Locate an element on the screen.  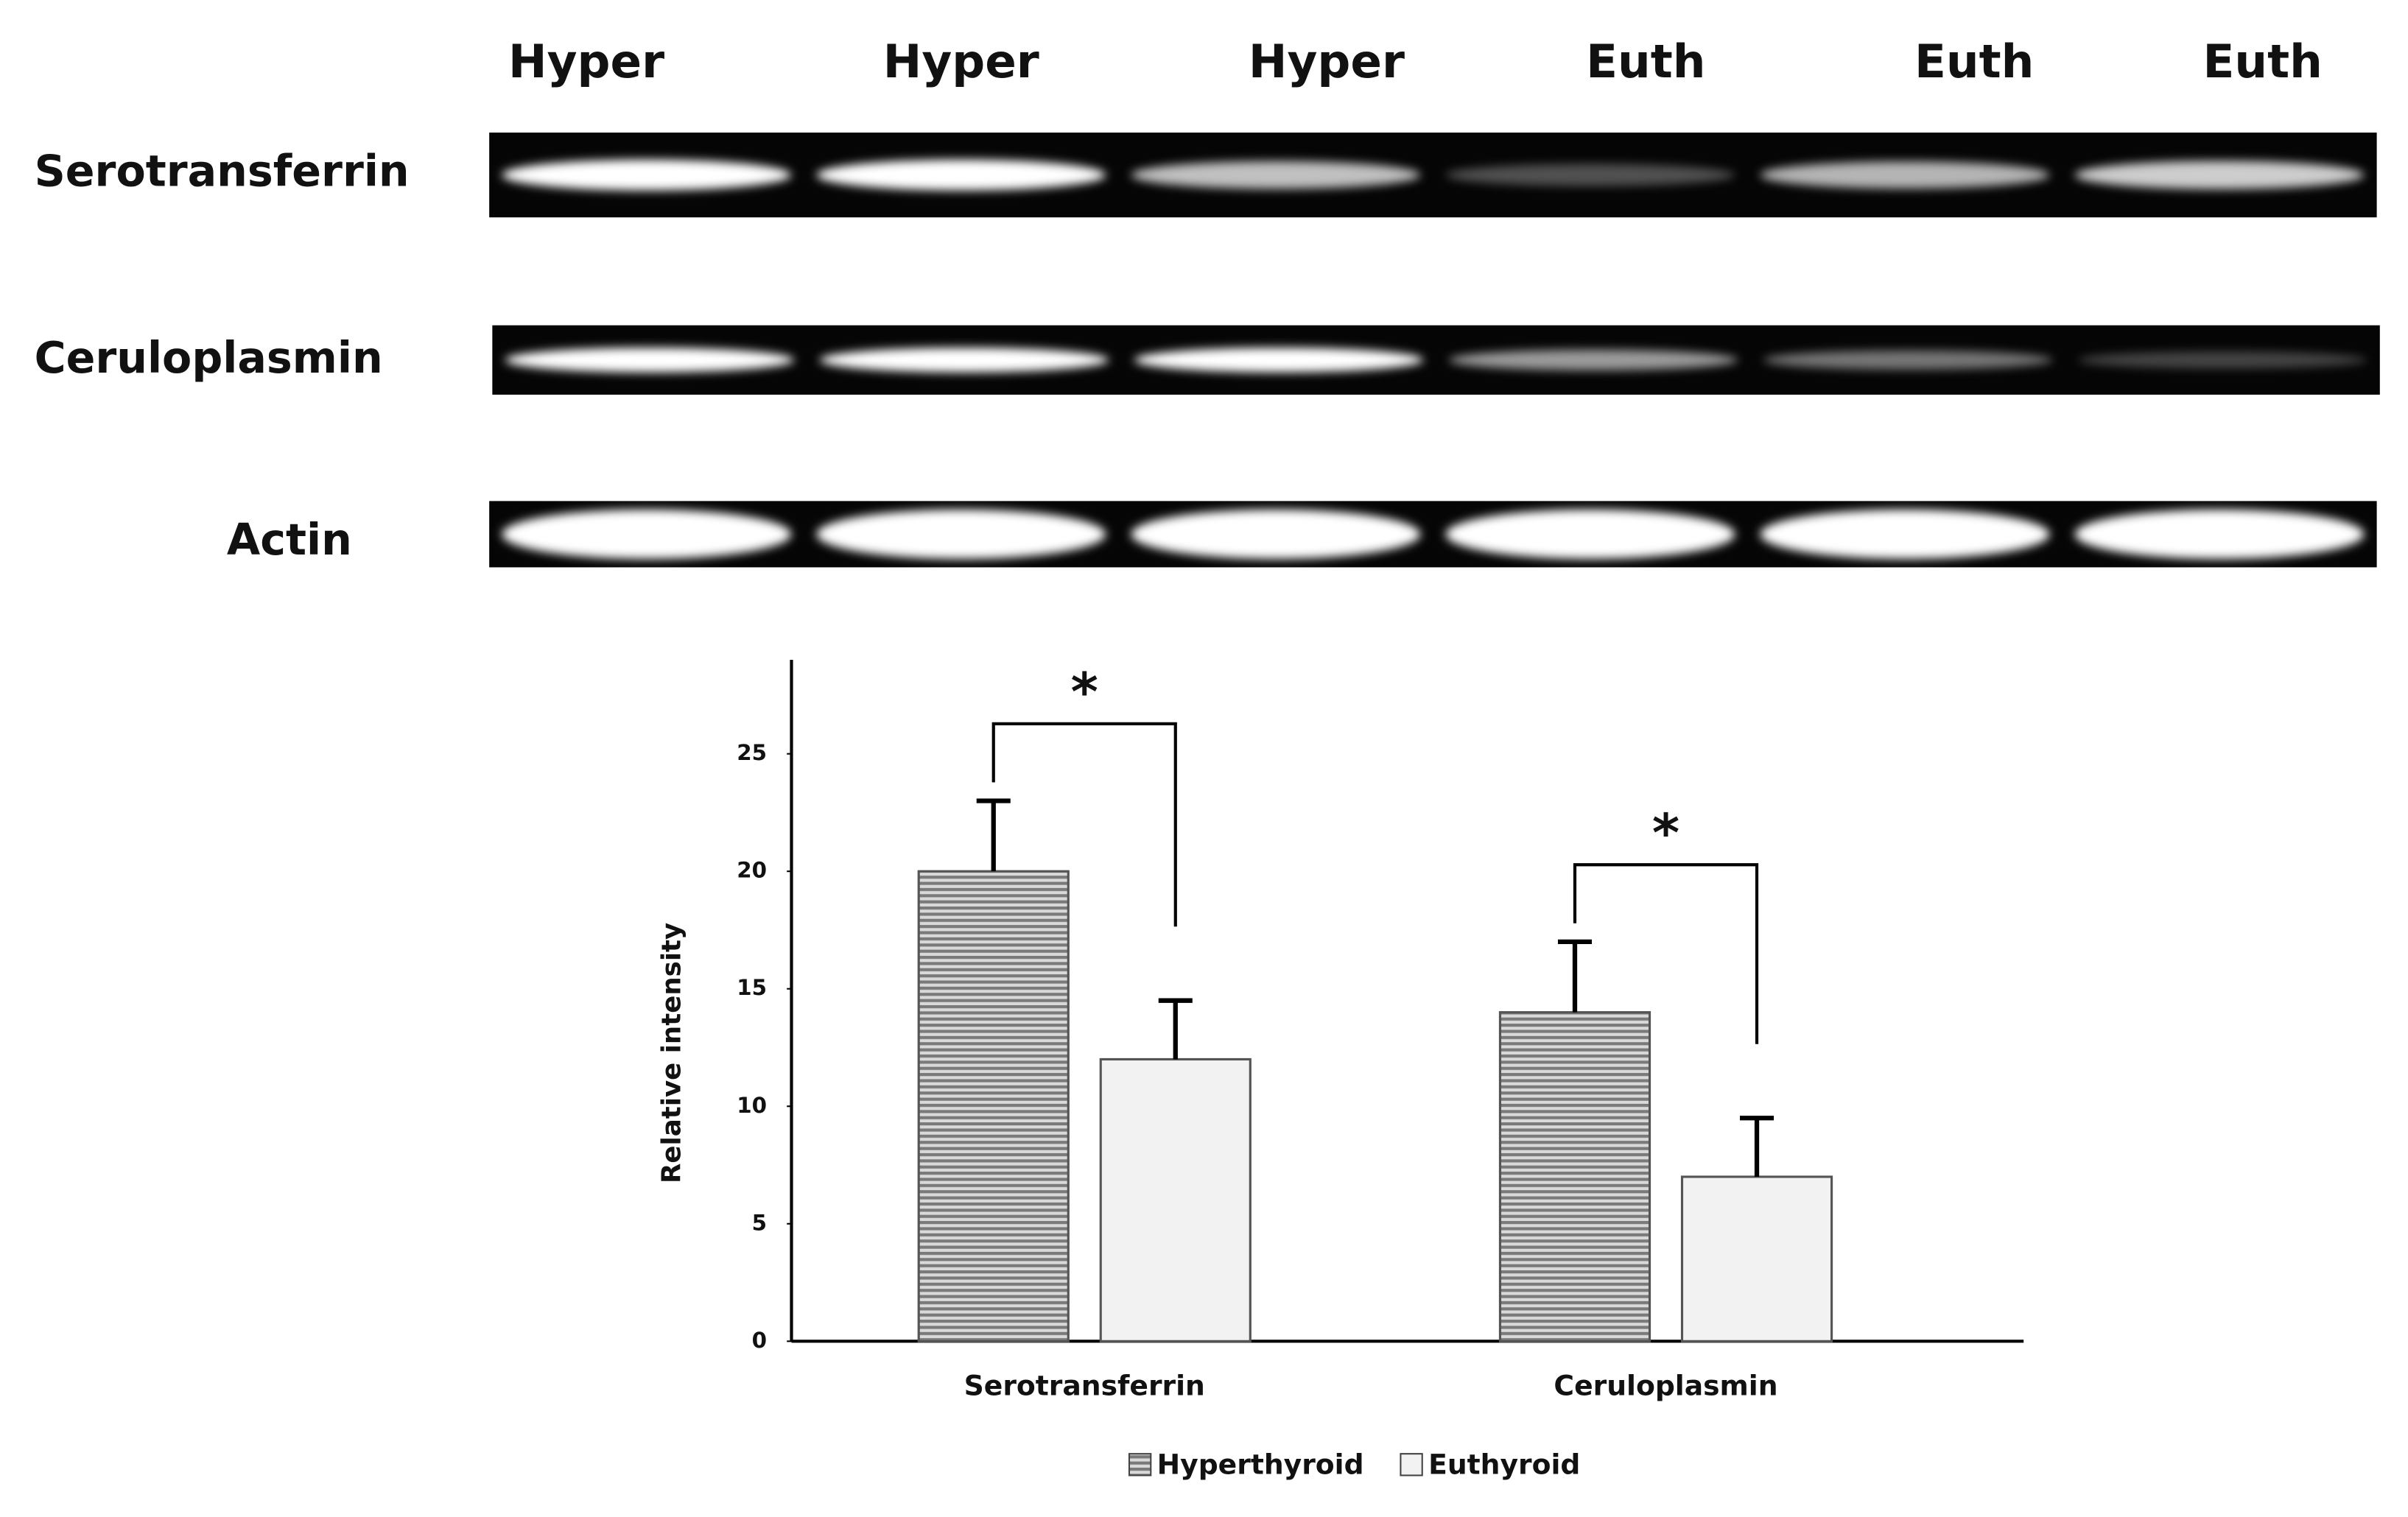
row-label: Serotransferrin is located at coordinates (222, 172).